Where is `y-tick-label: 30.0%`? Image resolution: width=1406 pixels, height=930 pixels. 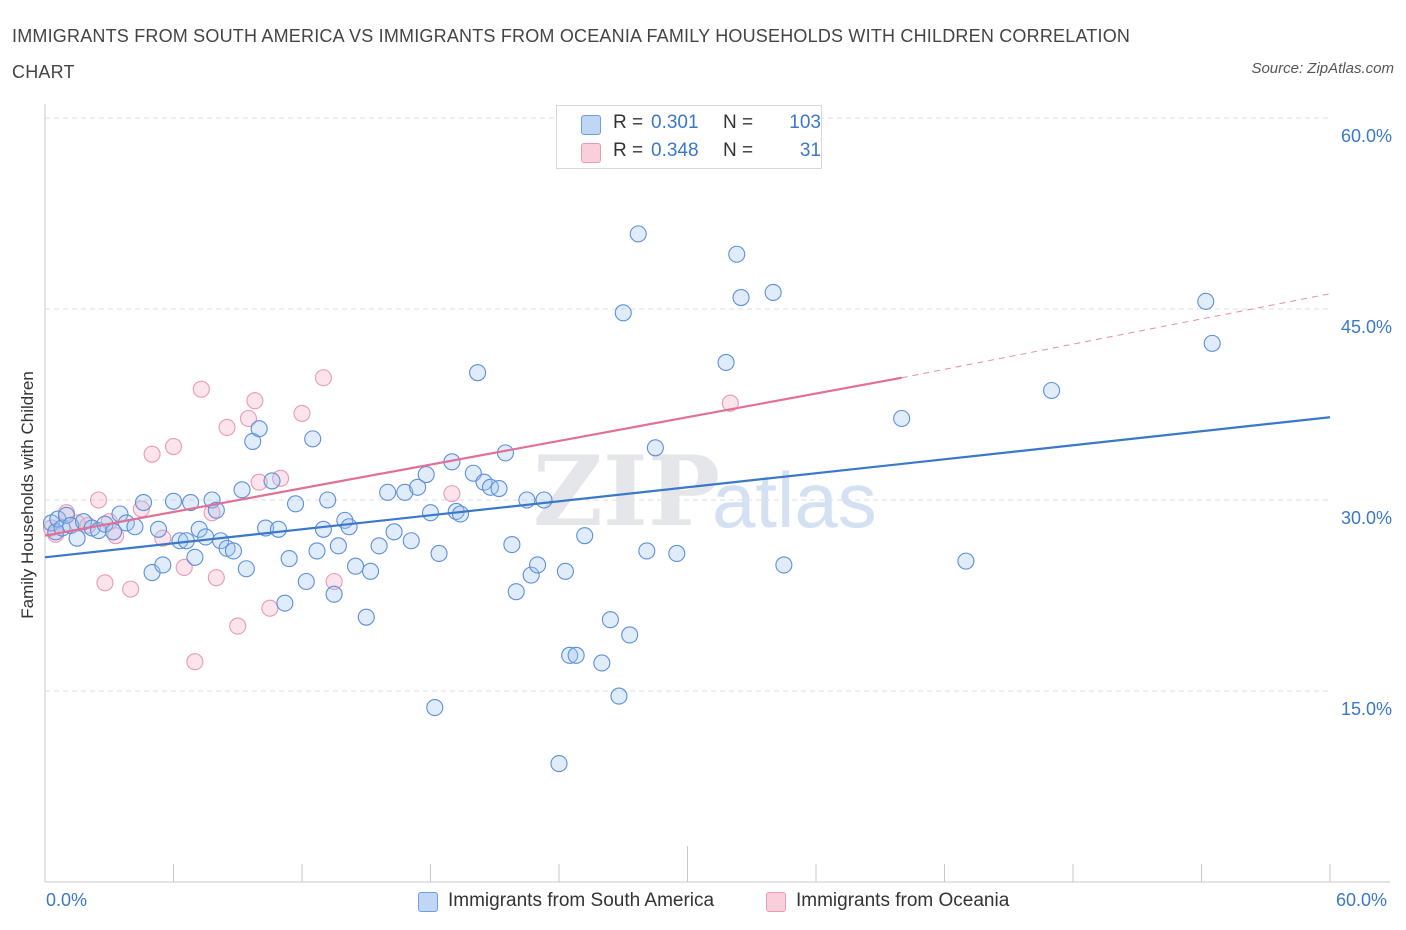
y-tick-label: 30.0% is located at coordinates (1366, 518).